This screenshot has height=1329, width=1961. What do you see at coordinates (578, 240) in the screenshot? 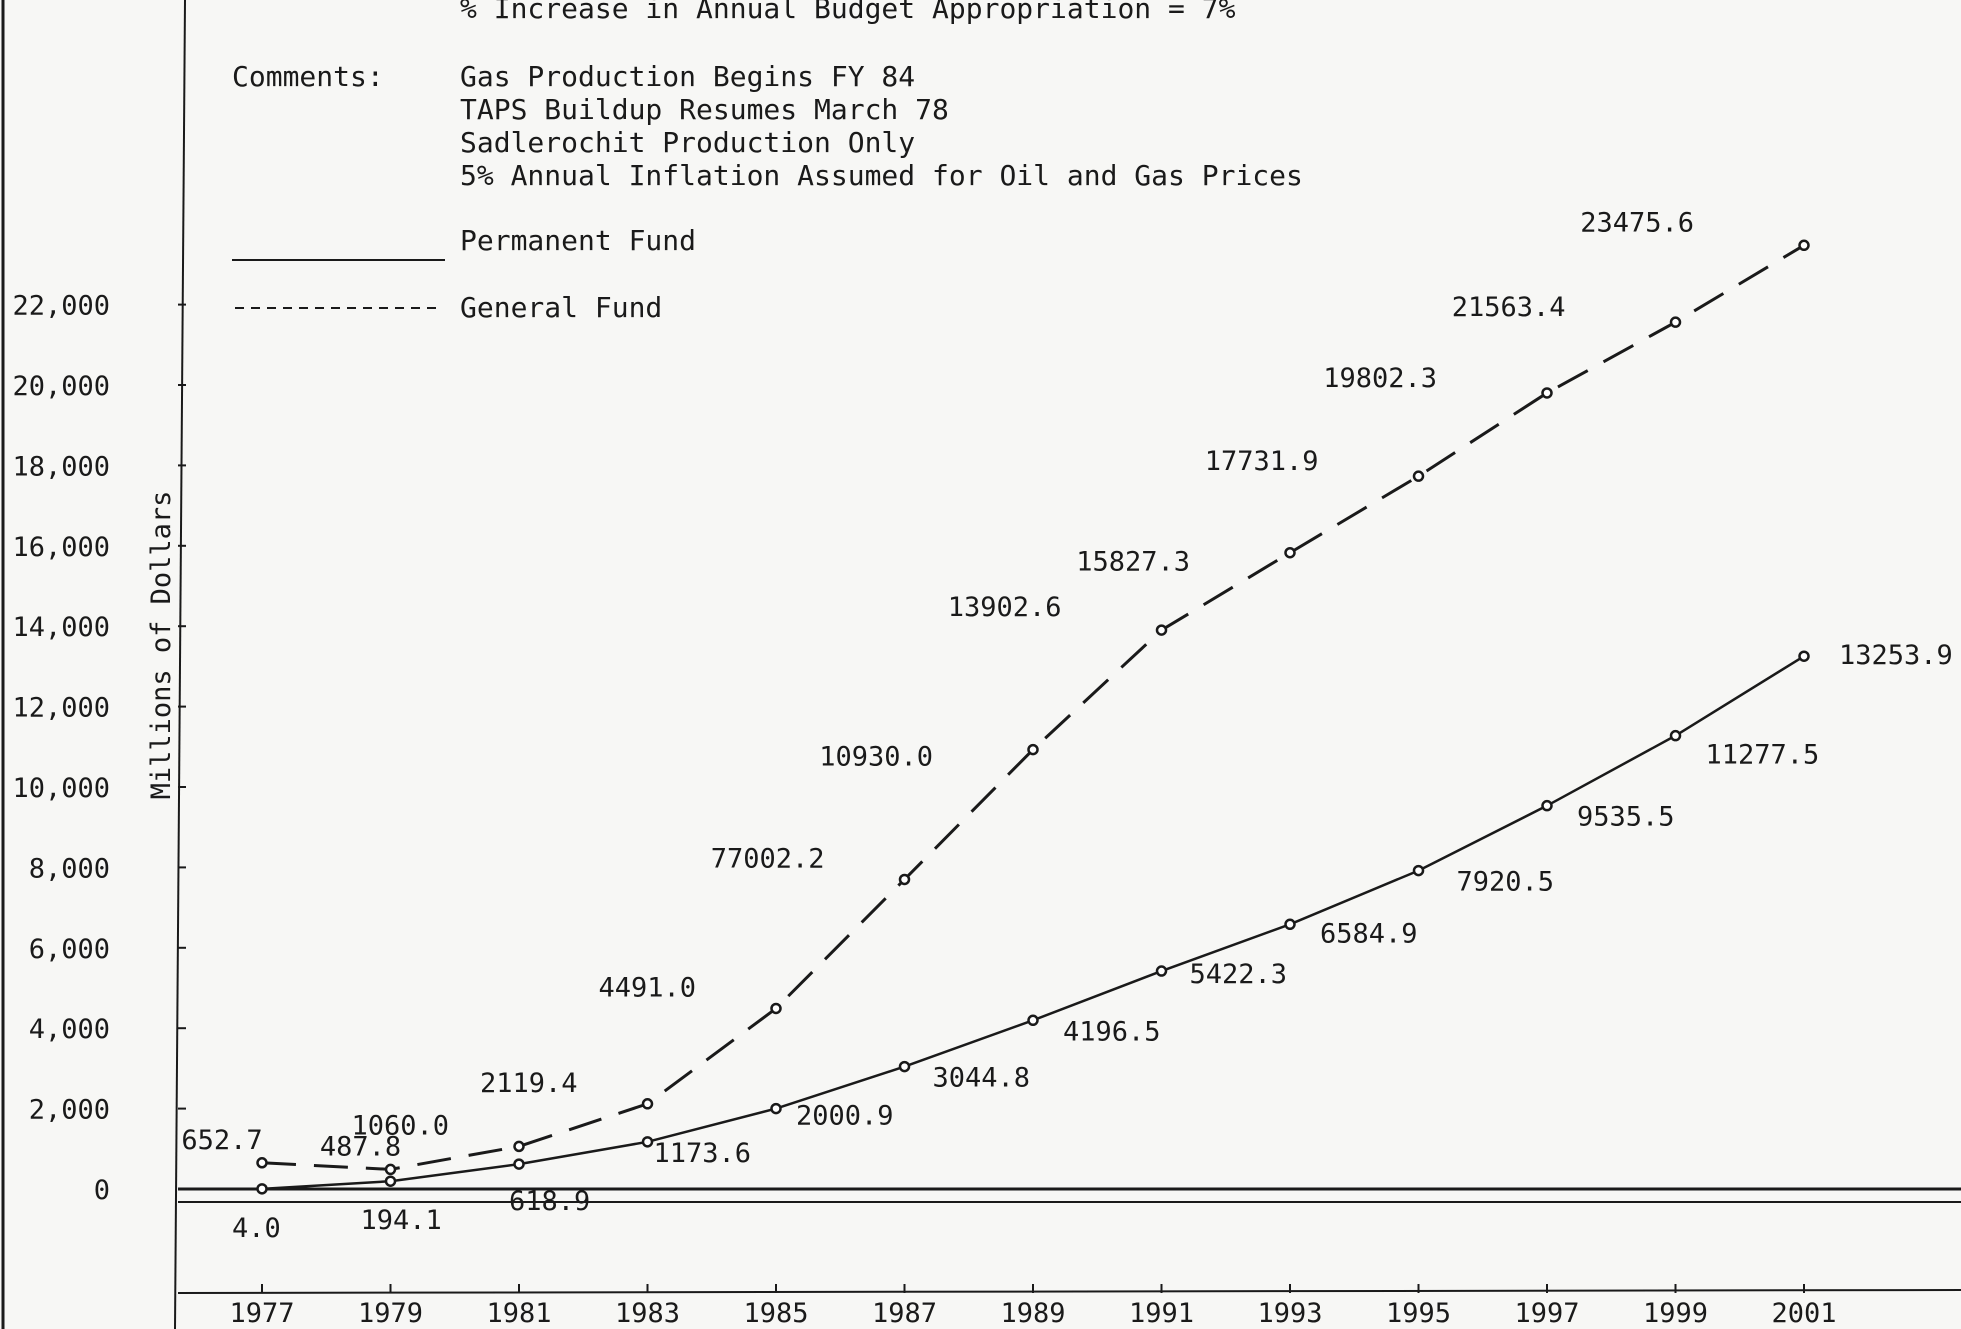
I see `legend-label-permanent-fund: Permanent Fund` at bounding box center [578, 240].